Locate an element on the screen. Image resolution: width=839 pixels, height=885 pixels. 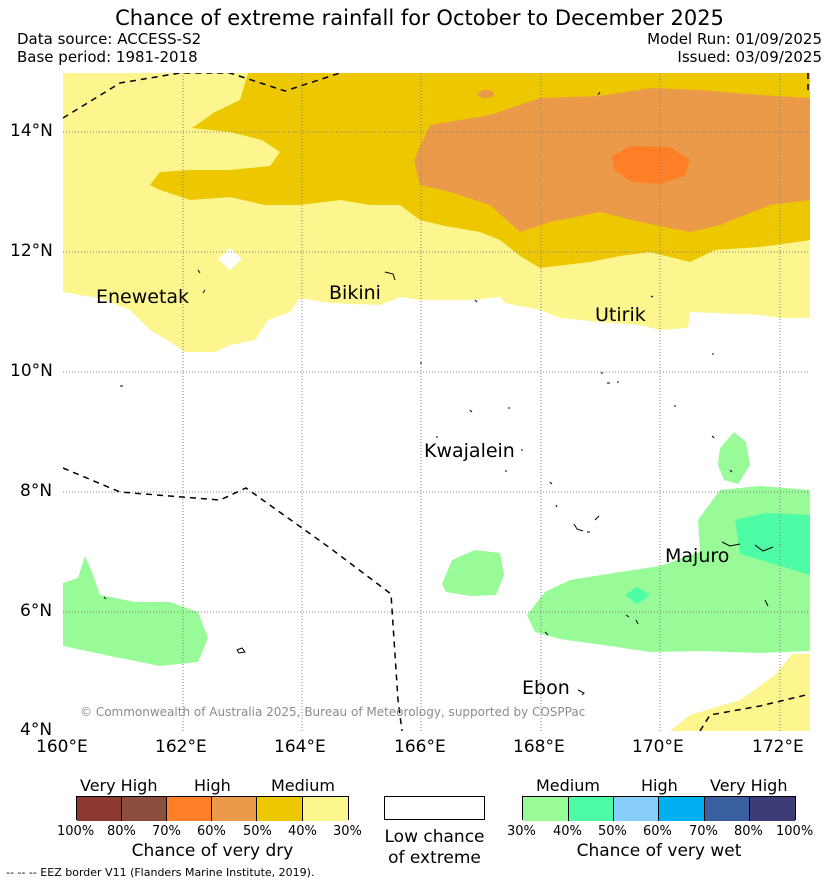
lon-label-170e: 170°E is located at coordinates (658, 747).